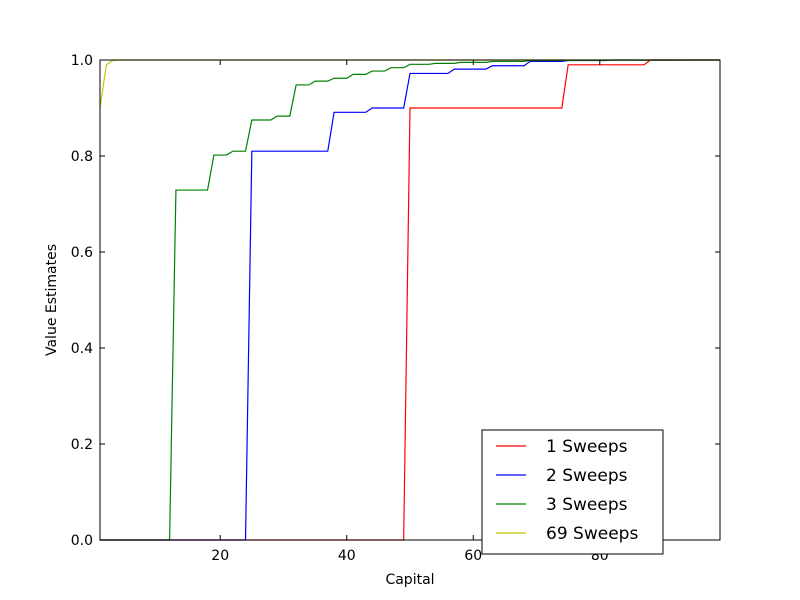 The width and height of the screenshot is (800, 600). Describe the element at coordinates (82, 445) in the screenshot. I see `y-tick-label: 0.2` at that location.